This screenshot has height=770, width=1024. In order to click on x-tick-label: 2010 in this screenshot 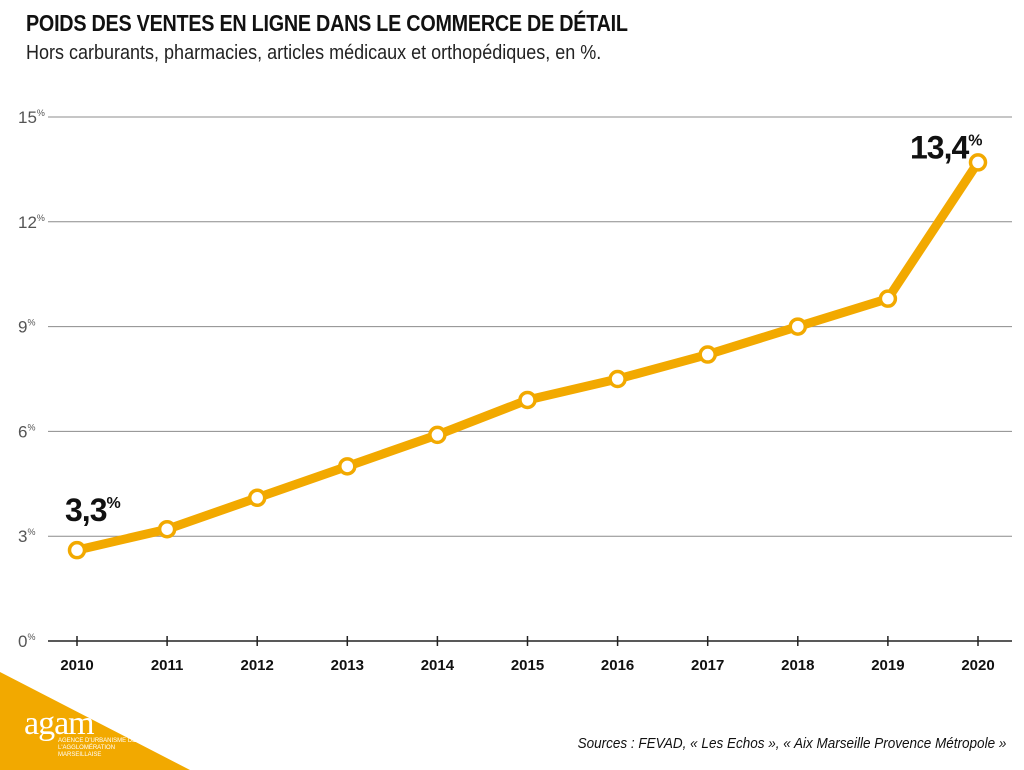, I will do `click(76, 665)`.